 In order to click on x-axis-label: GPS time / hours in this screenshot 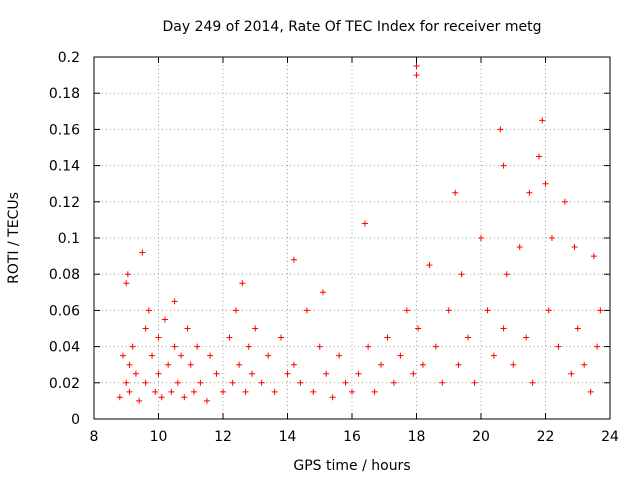, I will do `click(351, 466)`.